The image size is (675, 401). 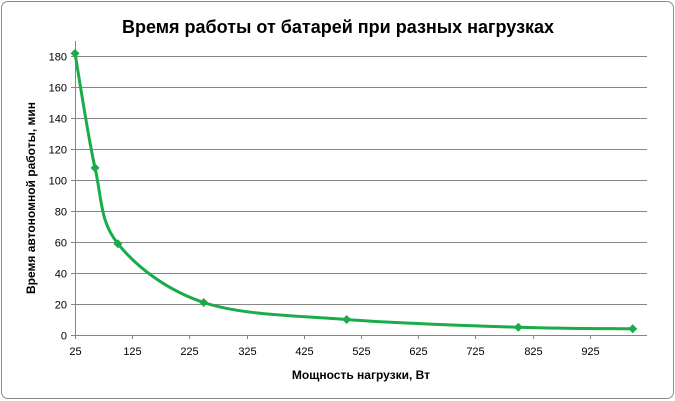 I want to click on x-tick-label: 125, so click(x=132, y=352).